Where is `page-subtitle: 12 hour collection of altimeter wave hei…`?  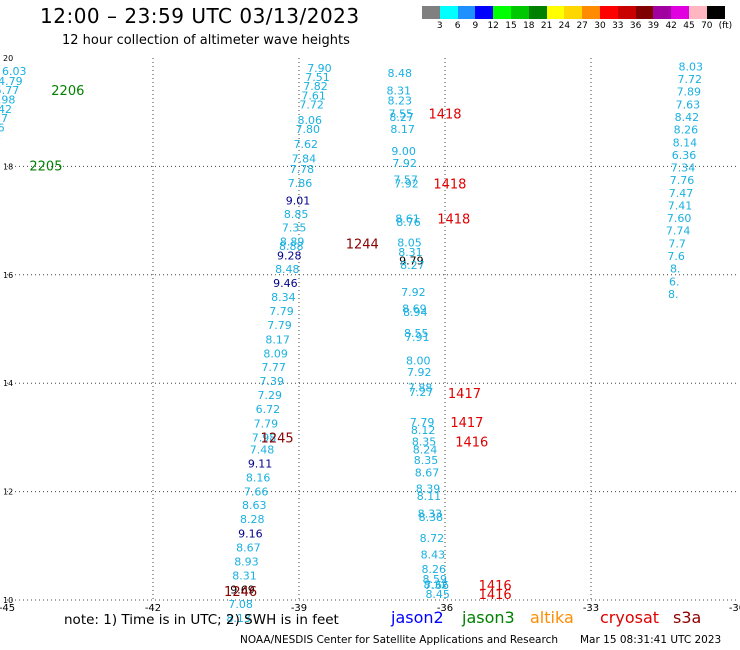 page-subtitle: 12 hour collection of altimeter wave hei… is located at coordinates (206, 40).